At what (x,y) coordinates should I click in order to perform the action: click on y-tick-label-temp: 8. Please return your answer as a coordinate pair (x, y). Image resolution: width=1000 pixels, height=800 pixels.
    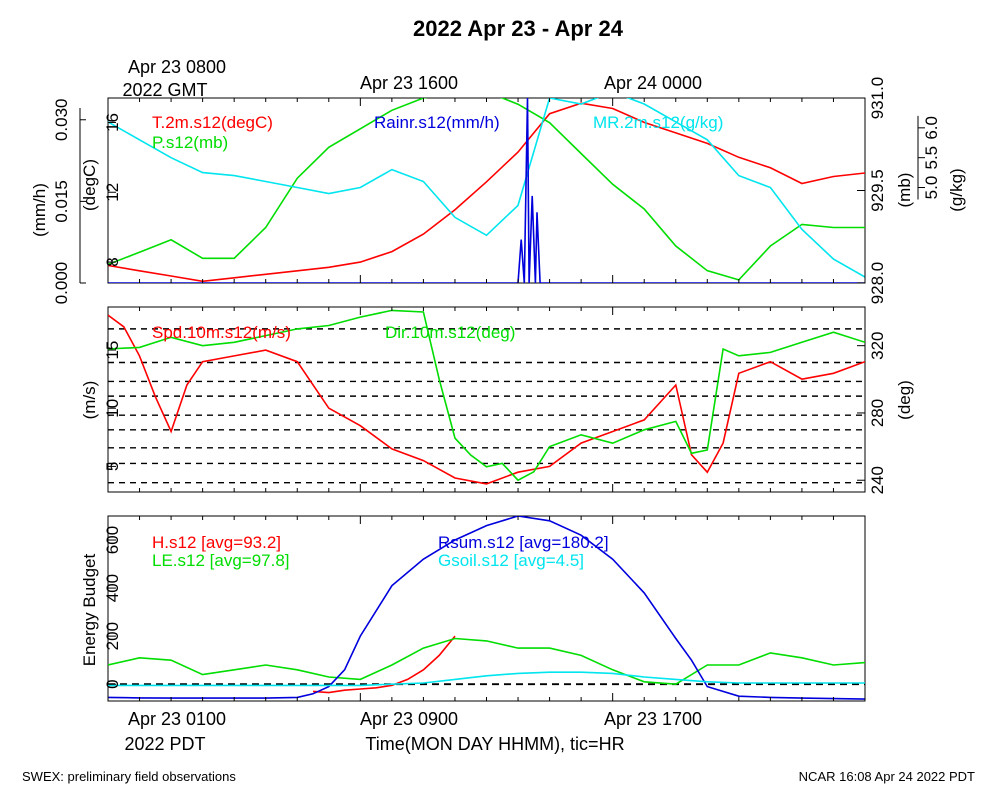
    Looking at the image, I should click on (112, 261).